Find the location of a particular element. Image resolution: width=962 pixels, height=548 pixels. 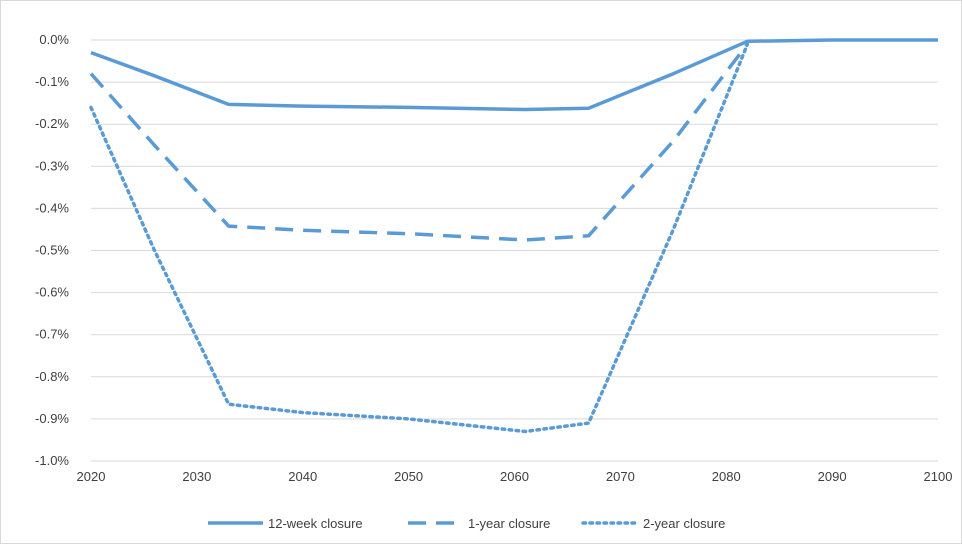

y-tick-label: -0.4% is located at coordinates (52, 207).